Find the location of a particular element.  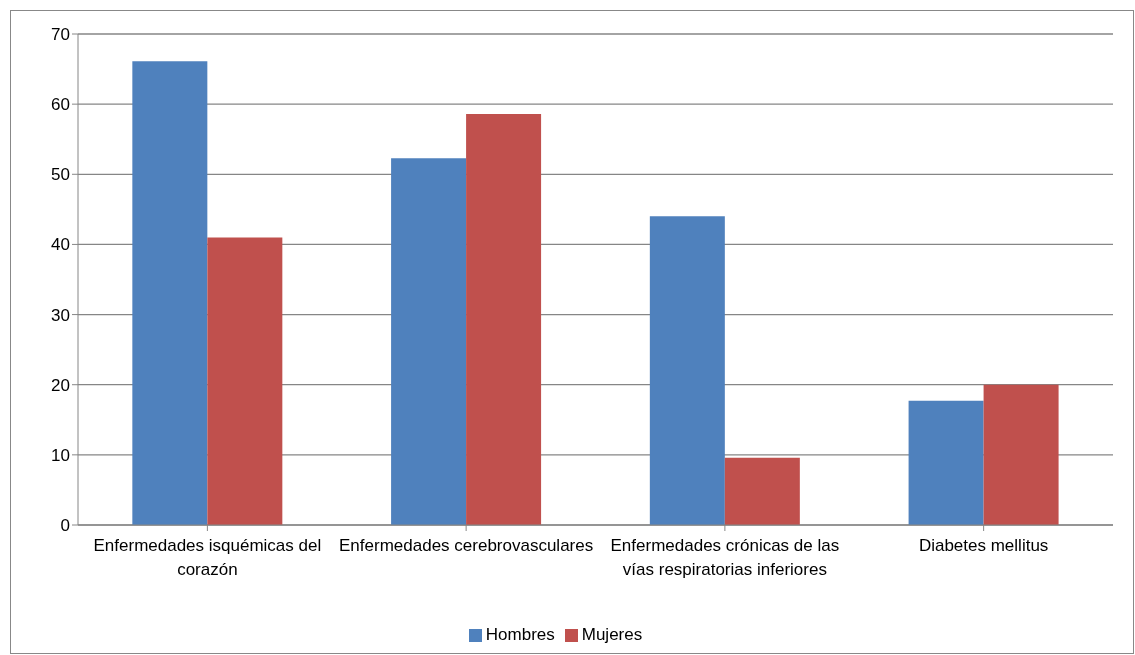

legend-label: Mujeres is located at coordinates (612, 634).